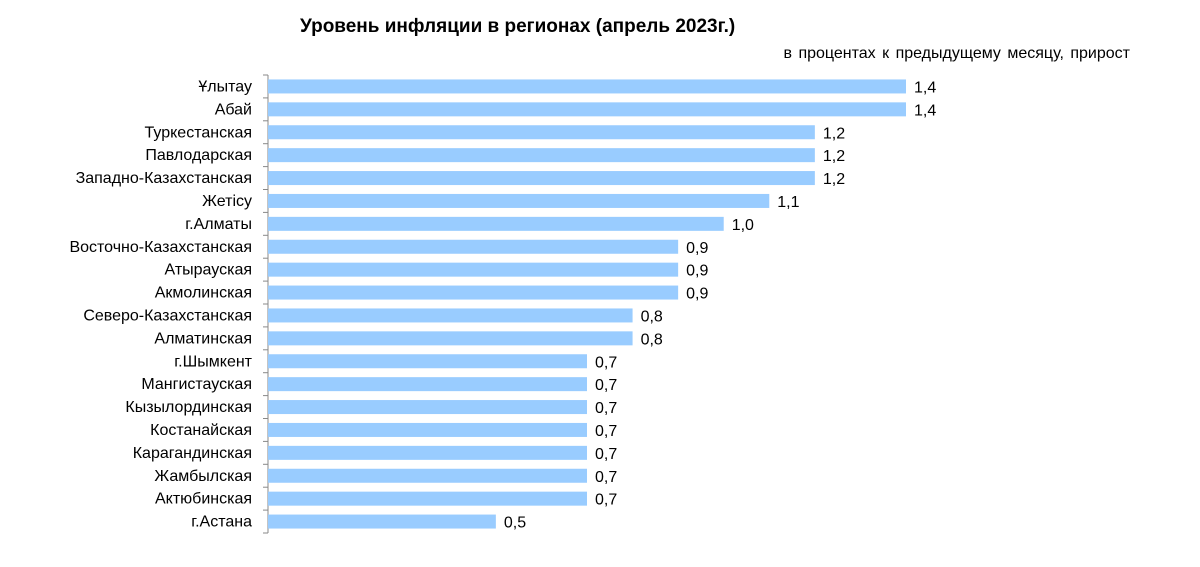  I want to click on data-label: 1,0, so click(743, 225).